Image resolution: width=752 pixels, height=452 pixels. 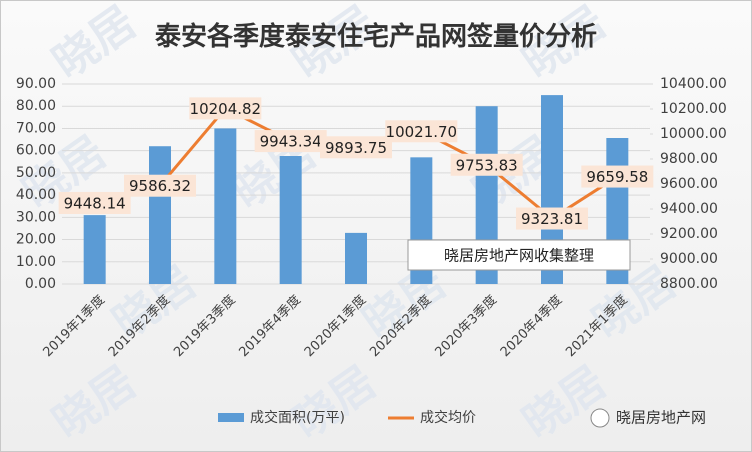 I want to click on data-label: 9893.75, so click(x=356, y=148).